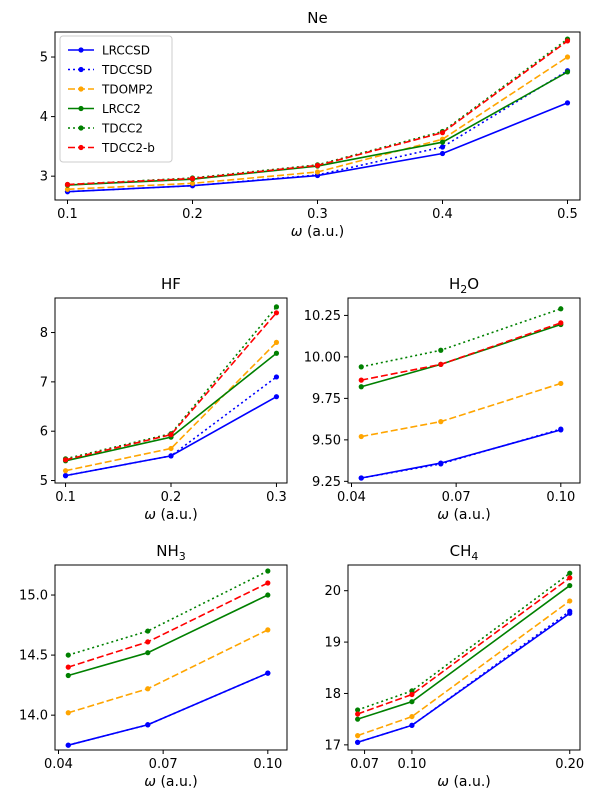 The height and width of the screenshot is (800, 600). Describe the element at coordinates (33, 596) in the screenshot. I see `y-tick-label: 15.0` at that location.